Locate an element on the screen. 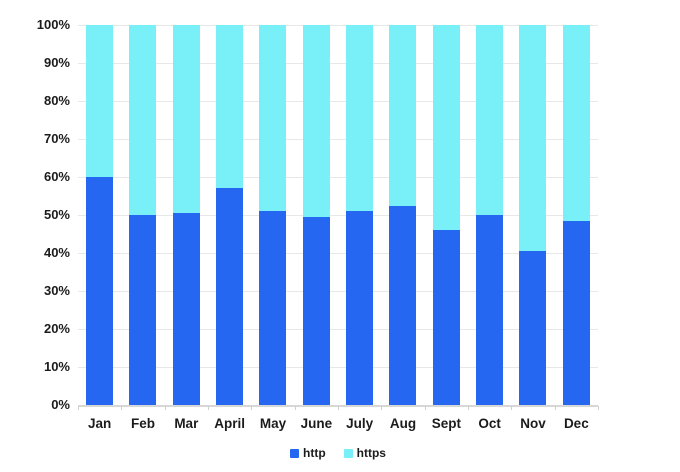  bar-https-aug is located at coordinates (403, 215).